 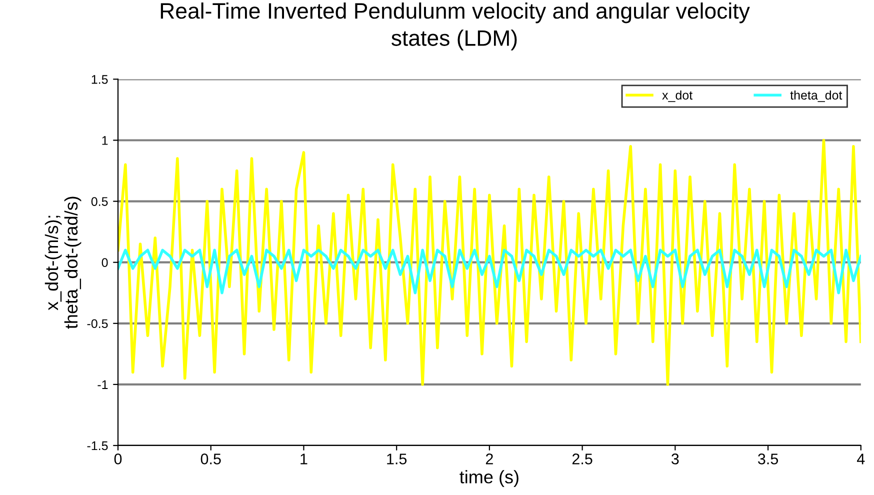 What do you see at coordinates (100, 79) in the screenshot?
I see `y-tick-label: 1.5` at bounding box center [100, 79].